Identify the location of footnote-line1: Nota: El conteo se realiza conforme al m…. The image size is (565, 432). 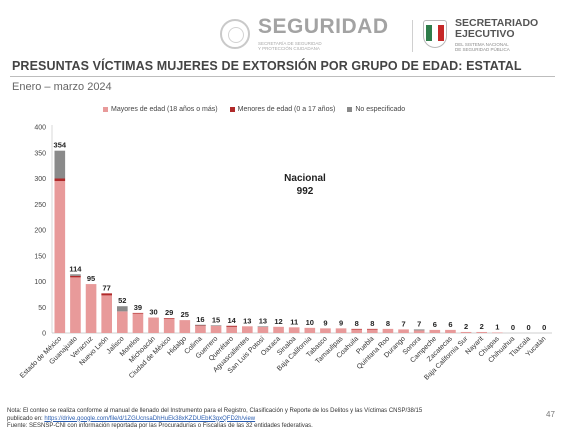
(215, 411).